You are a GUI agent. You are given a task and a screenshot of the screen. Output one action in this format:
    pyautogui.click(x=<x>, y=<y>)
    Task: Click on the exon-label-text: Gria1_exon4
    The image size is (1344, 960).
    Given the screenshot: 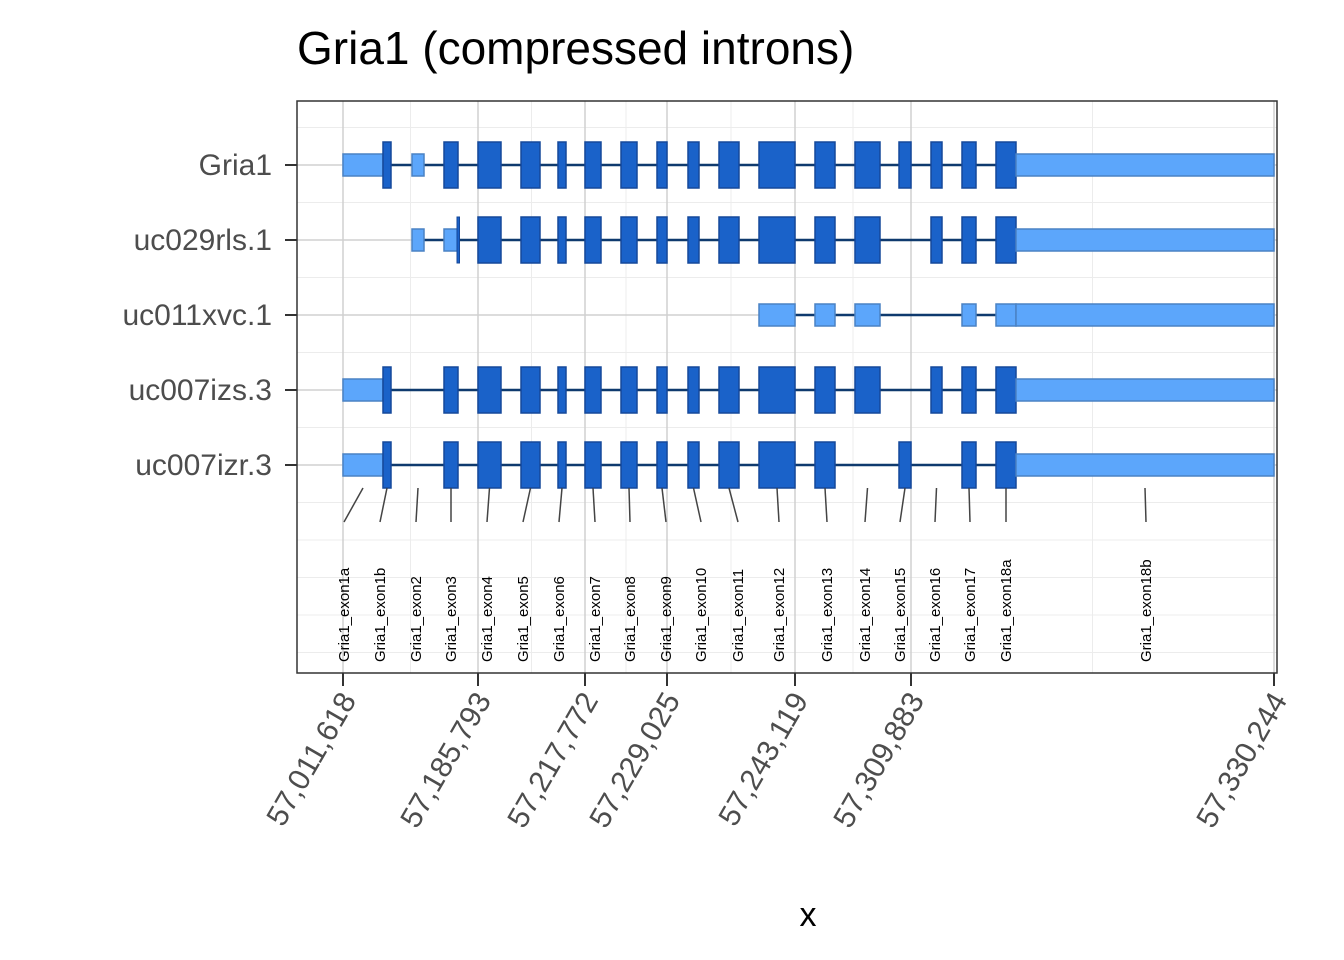 What is the action you would take?
    pyautogui.click(x=487, y=619)
    